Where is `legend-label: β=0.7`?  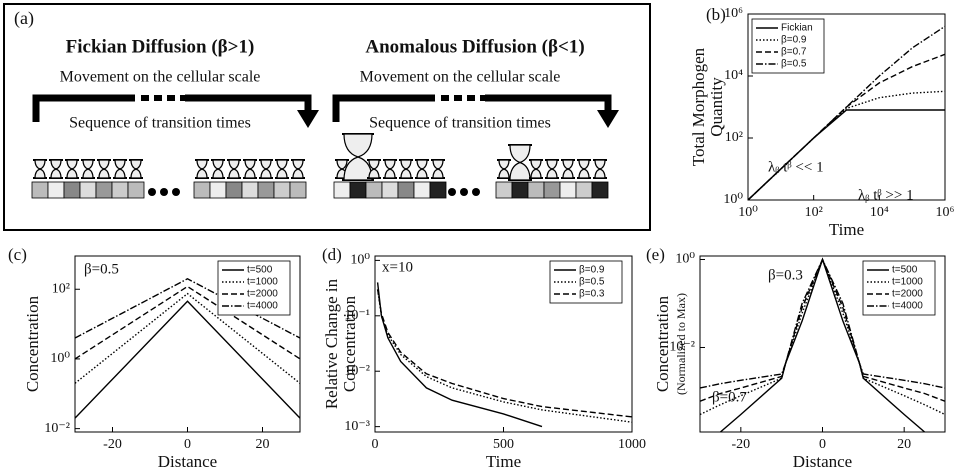 legend-label: β=0.7 is located at coordinates (794, 52).